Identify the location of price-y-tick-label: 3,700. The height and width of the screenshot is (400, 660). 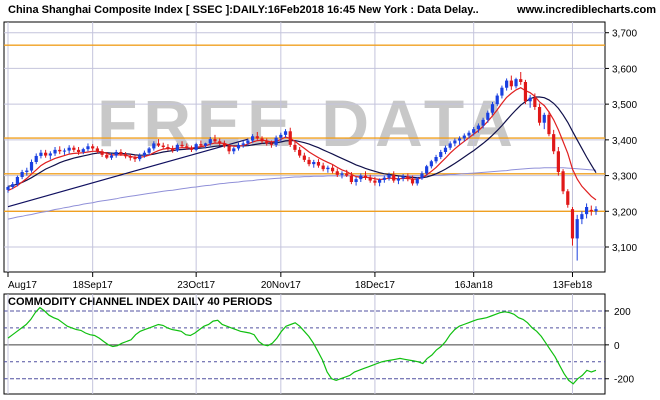
(624, 34).